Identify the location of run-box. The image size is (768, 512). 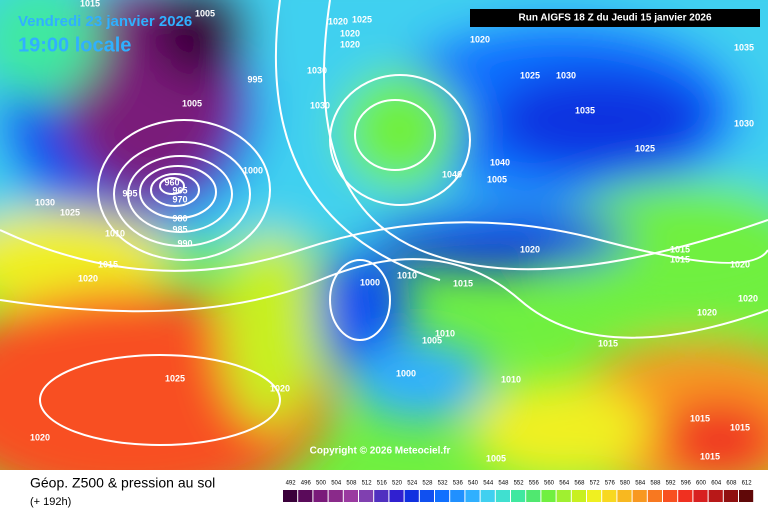
(615, 18).